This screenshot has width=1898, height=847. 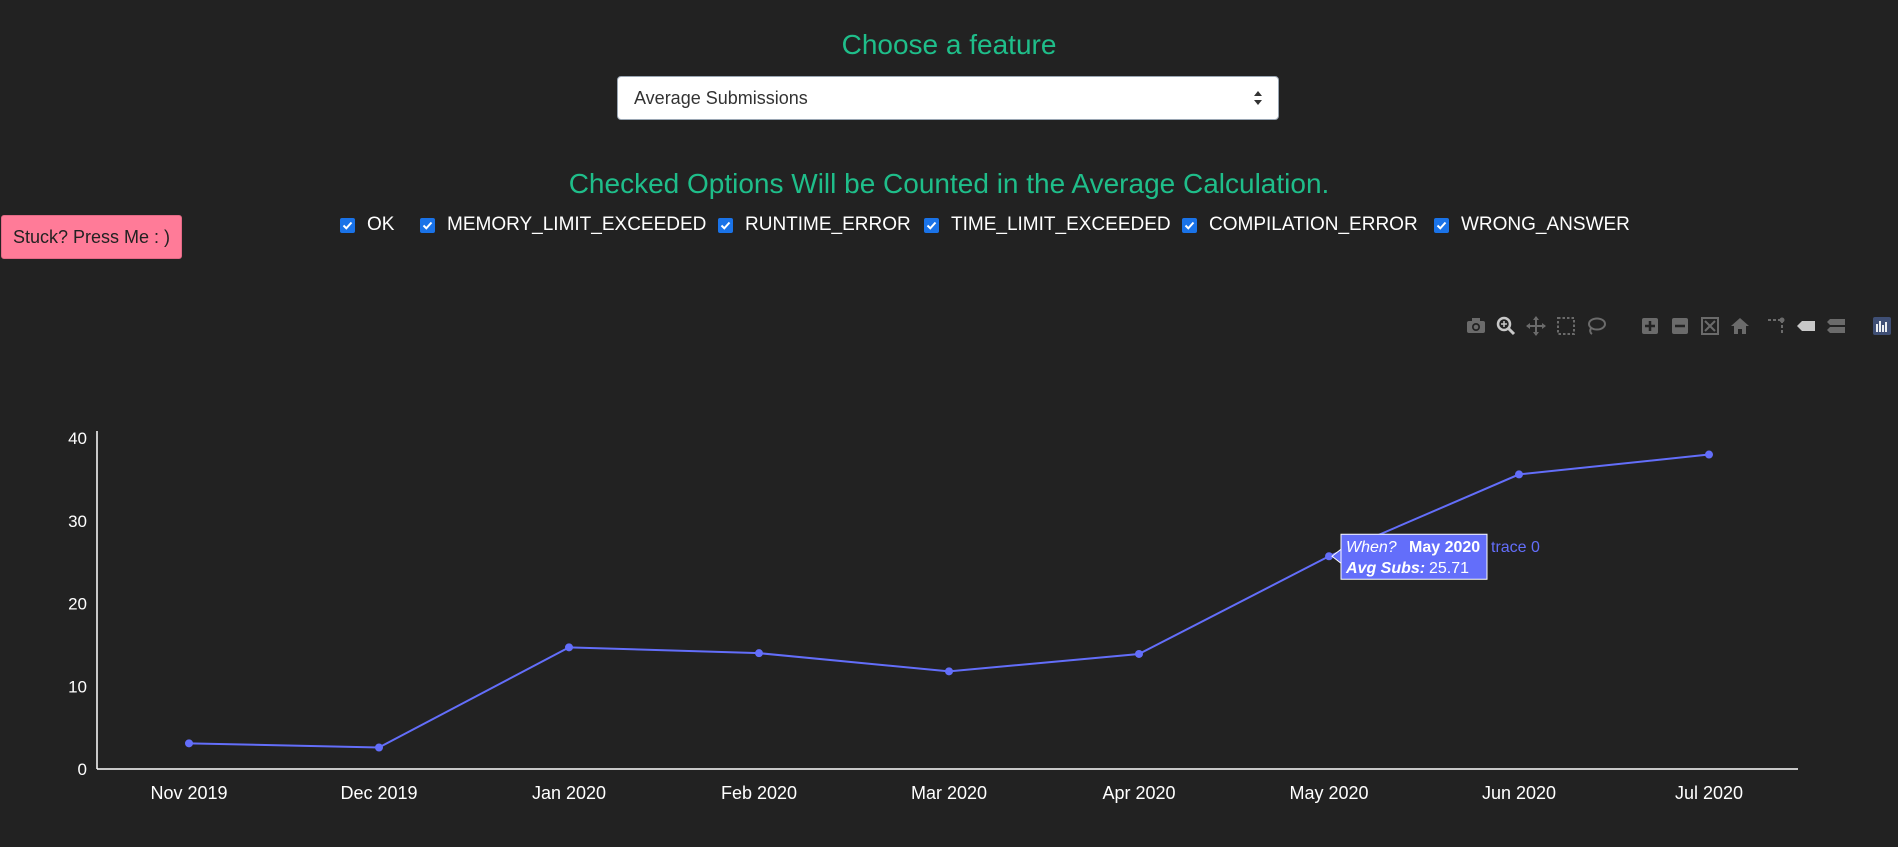 What do you see at coordinates (77, 521) in the screenshot?
I see `y-tick-label: 30` at bounding box center [77, 521].